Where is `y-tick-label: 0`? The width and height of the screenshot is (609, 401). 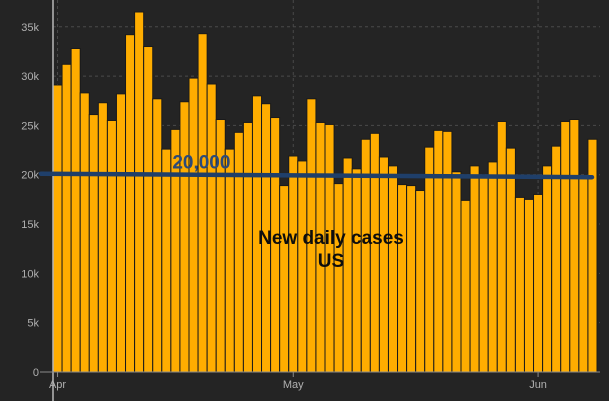
y-tick-label: 0 is located at coordinates (36, 373).